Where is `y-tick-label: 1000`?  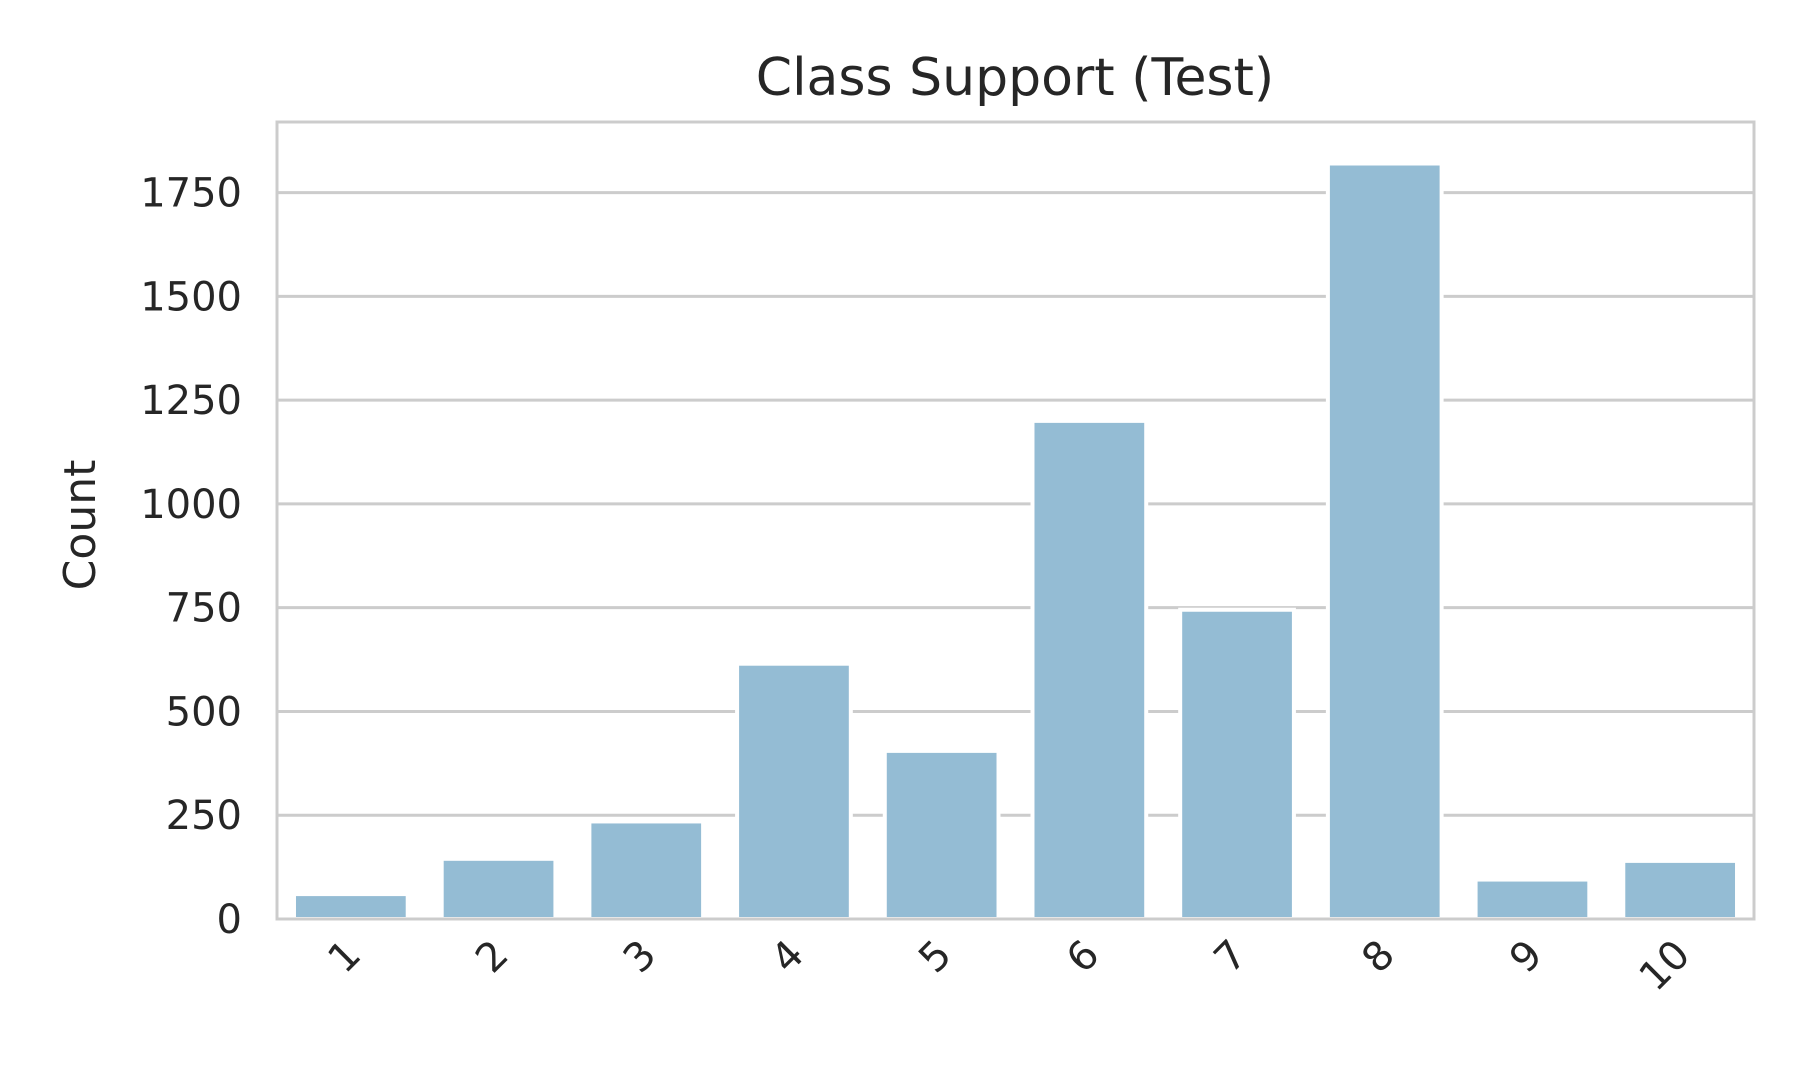
y-tick-label: 1000 is located at coordinates (191, 505).